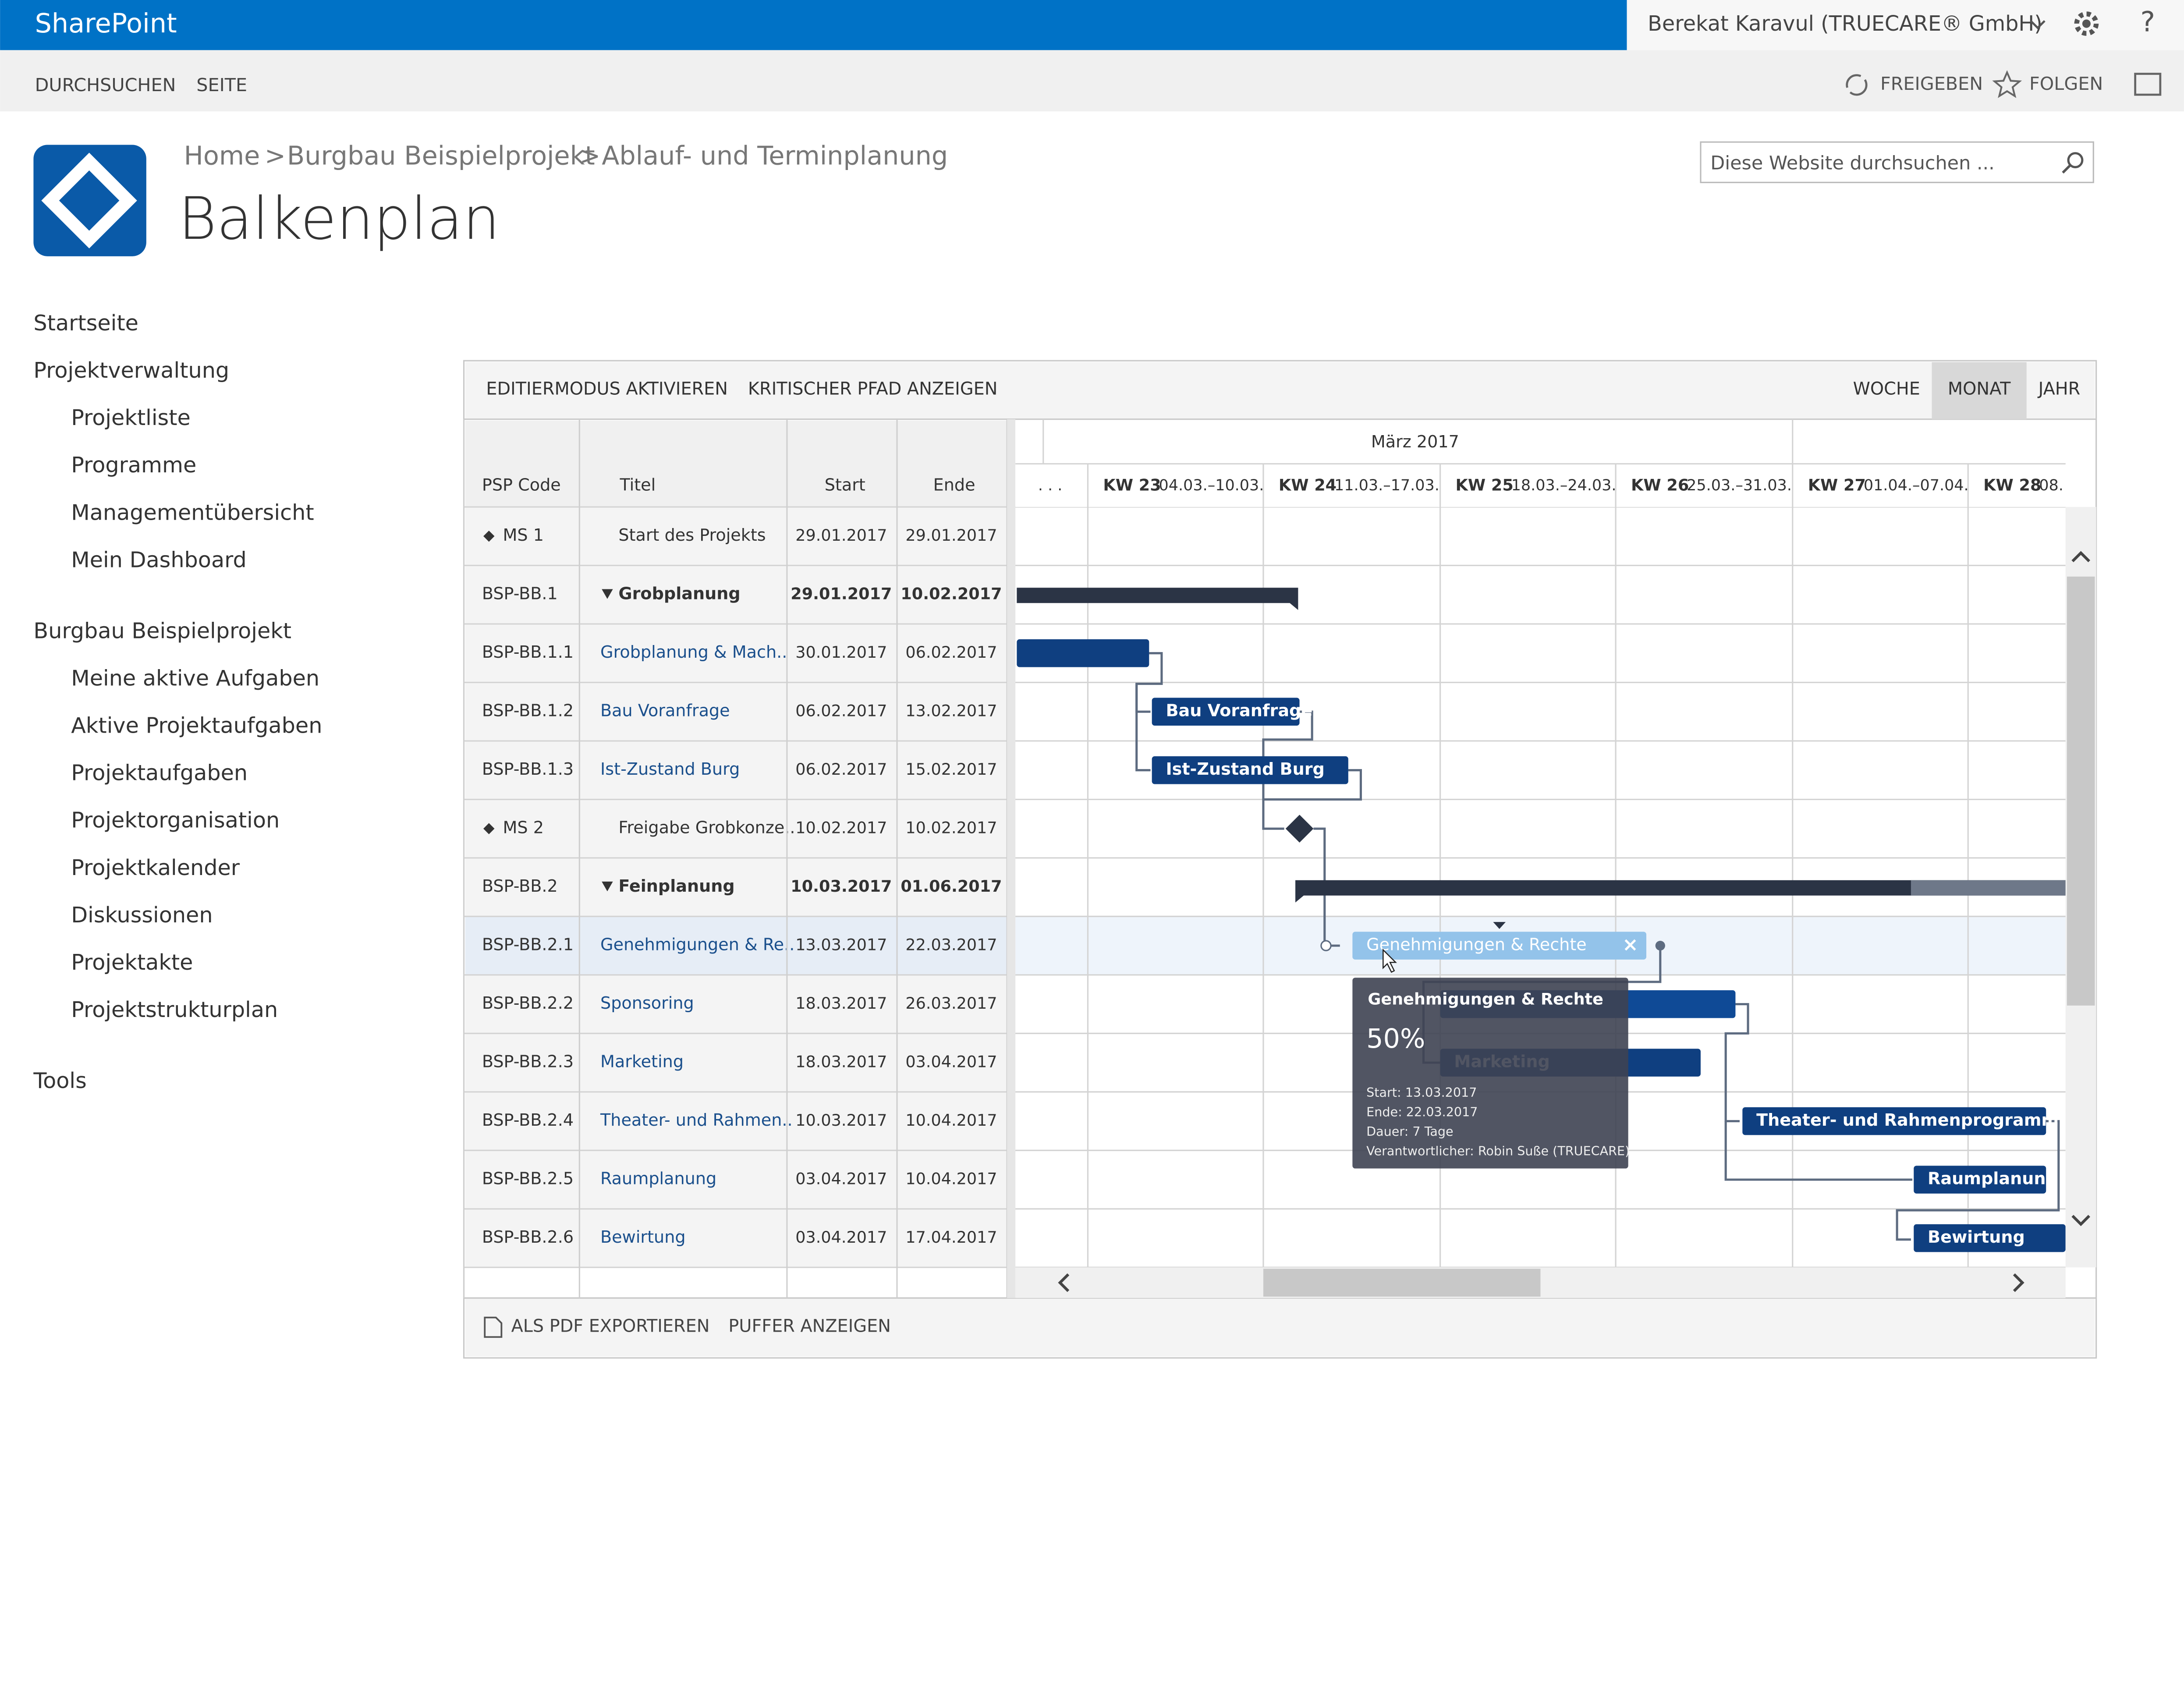 Image resolution: width=2184 pixels, height=1687 pixels. What do you see at coordinates (195, 678) in the screenshot?
I see `nav-link: Meine aktive Aufgaben` at bounding box center [195, 678].